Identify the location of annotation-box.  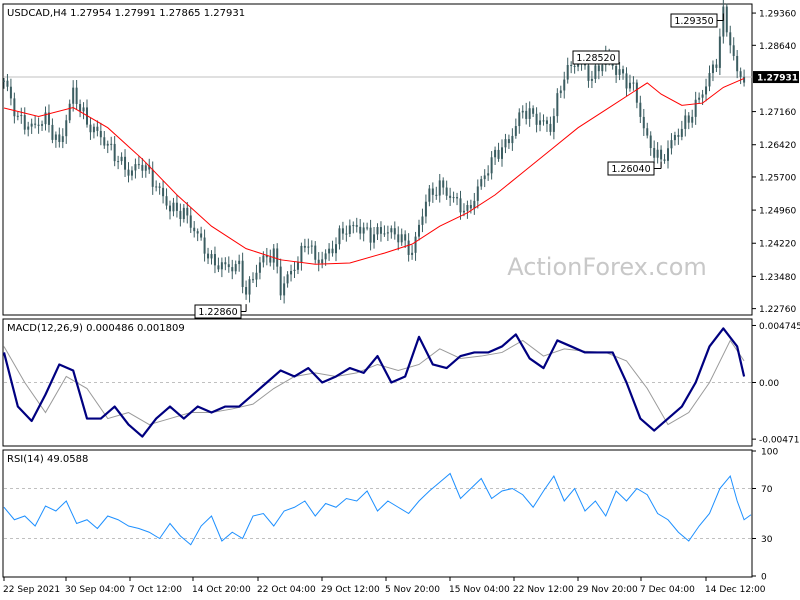
(694, 20).